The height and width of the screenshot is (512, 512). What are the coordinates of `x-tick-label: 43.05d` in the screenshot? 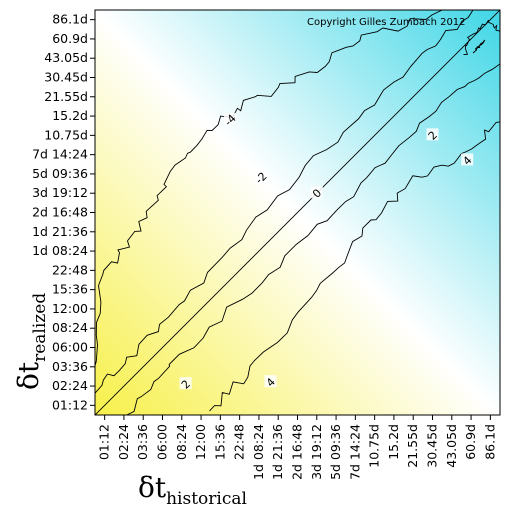 It's located at (451, 446).